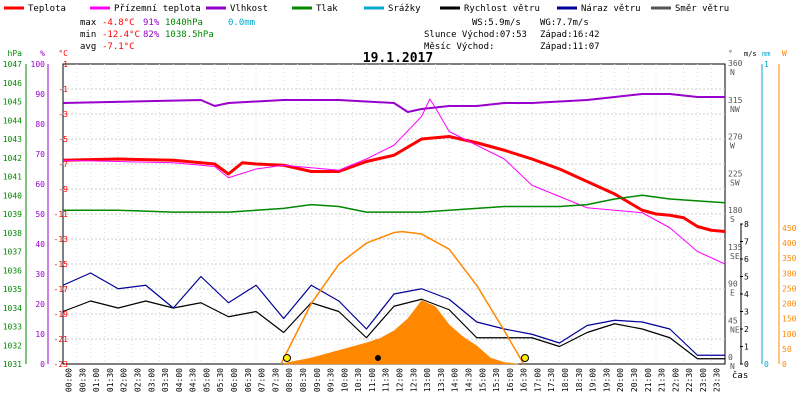 The height and width of the screenshot is (404, 800). What do you see at coordinates (565, 380) in the screenshot?
I see `x-tick-label: 18:00` at bounding box center [565, 380].